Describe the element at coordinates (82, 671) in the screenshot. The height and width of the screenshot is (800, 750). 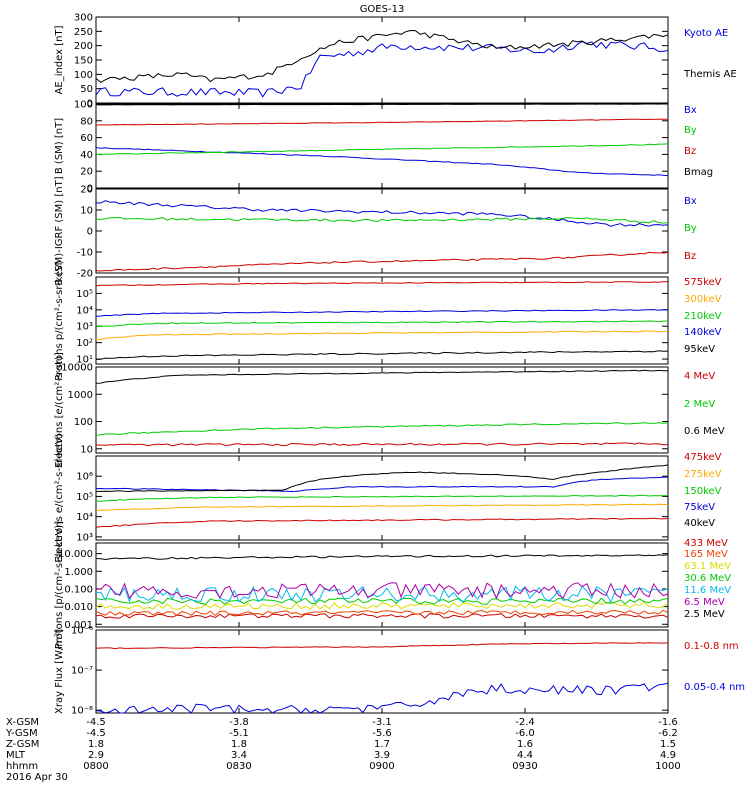
I see `y-tick-label: 10⁻⁷` at that location.